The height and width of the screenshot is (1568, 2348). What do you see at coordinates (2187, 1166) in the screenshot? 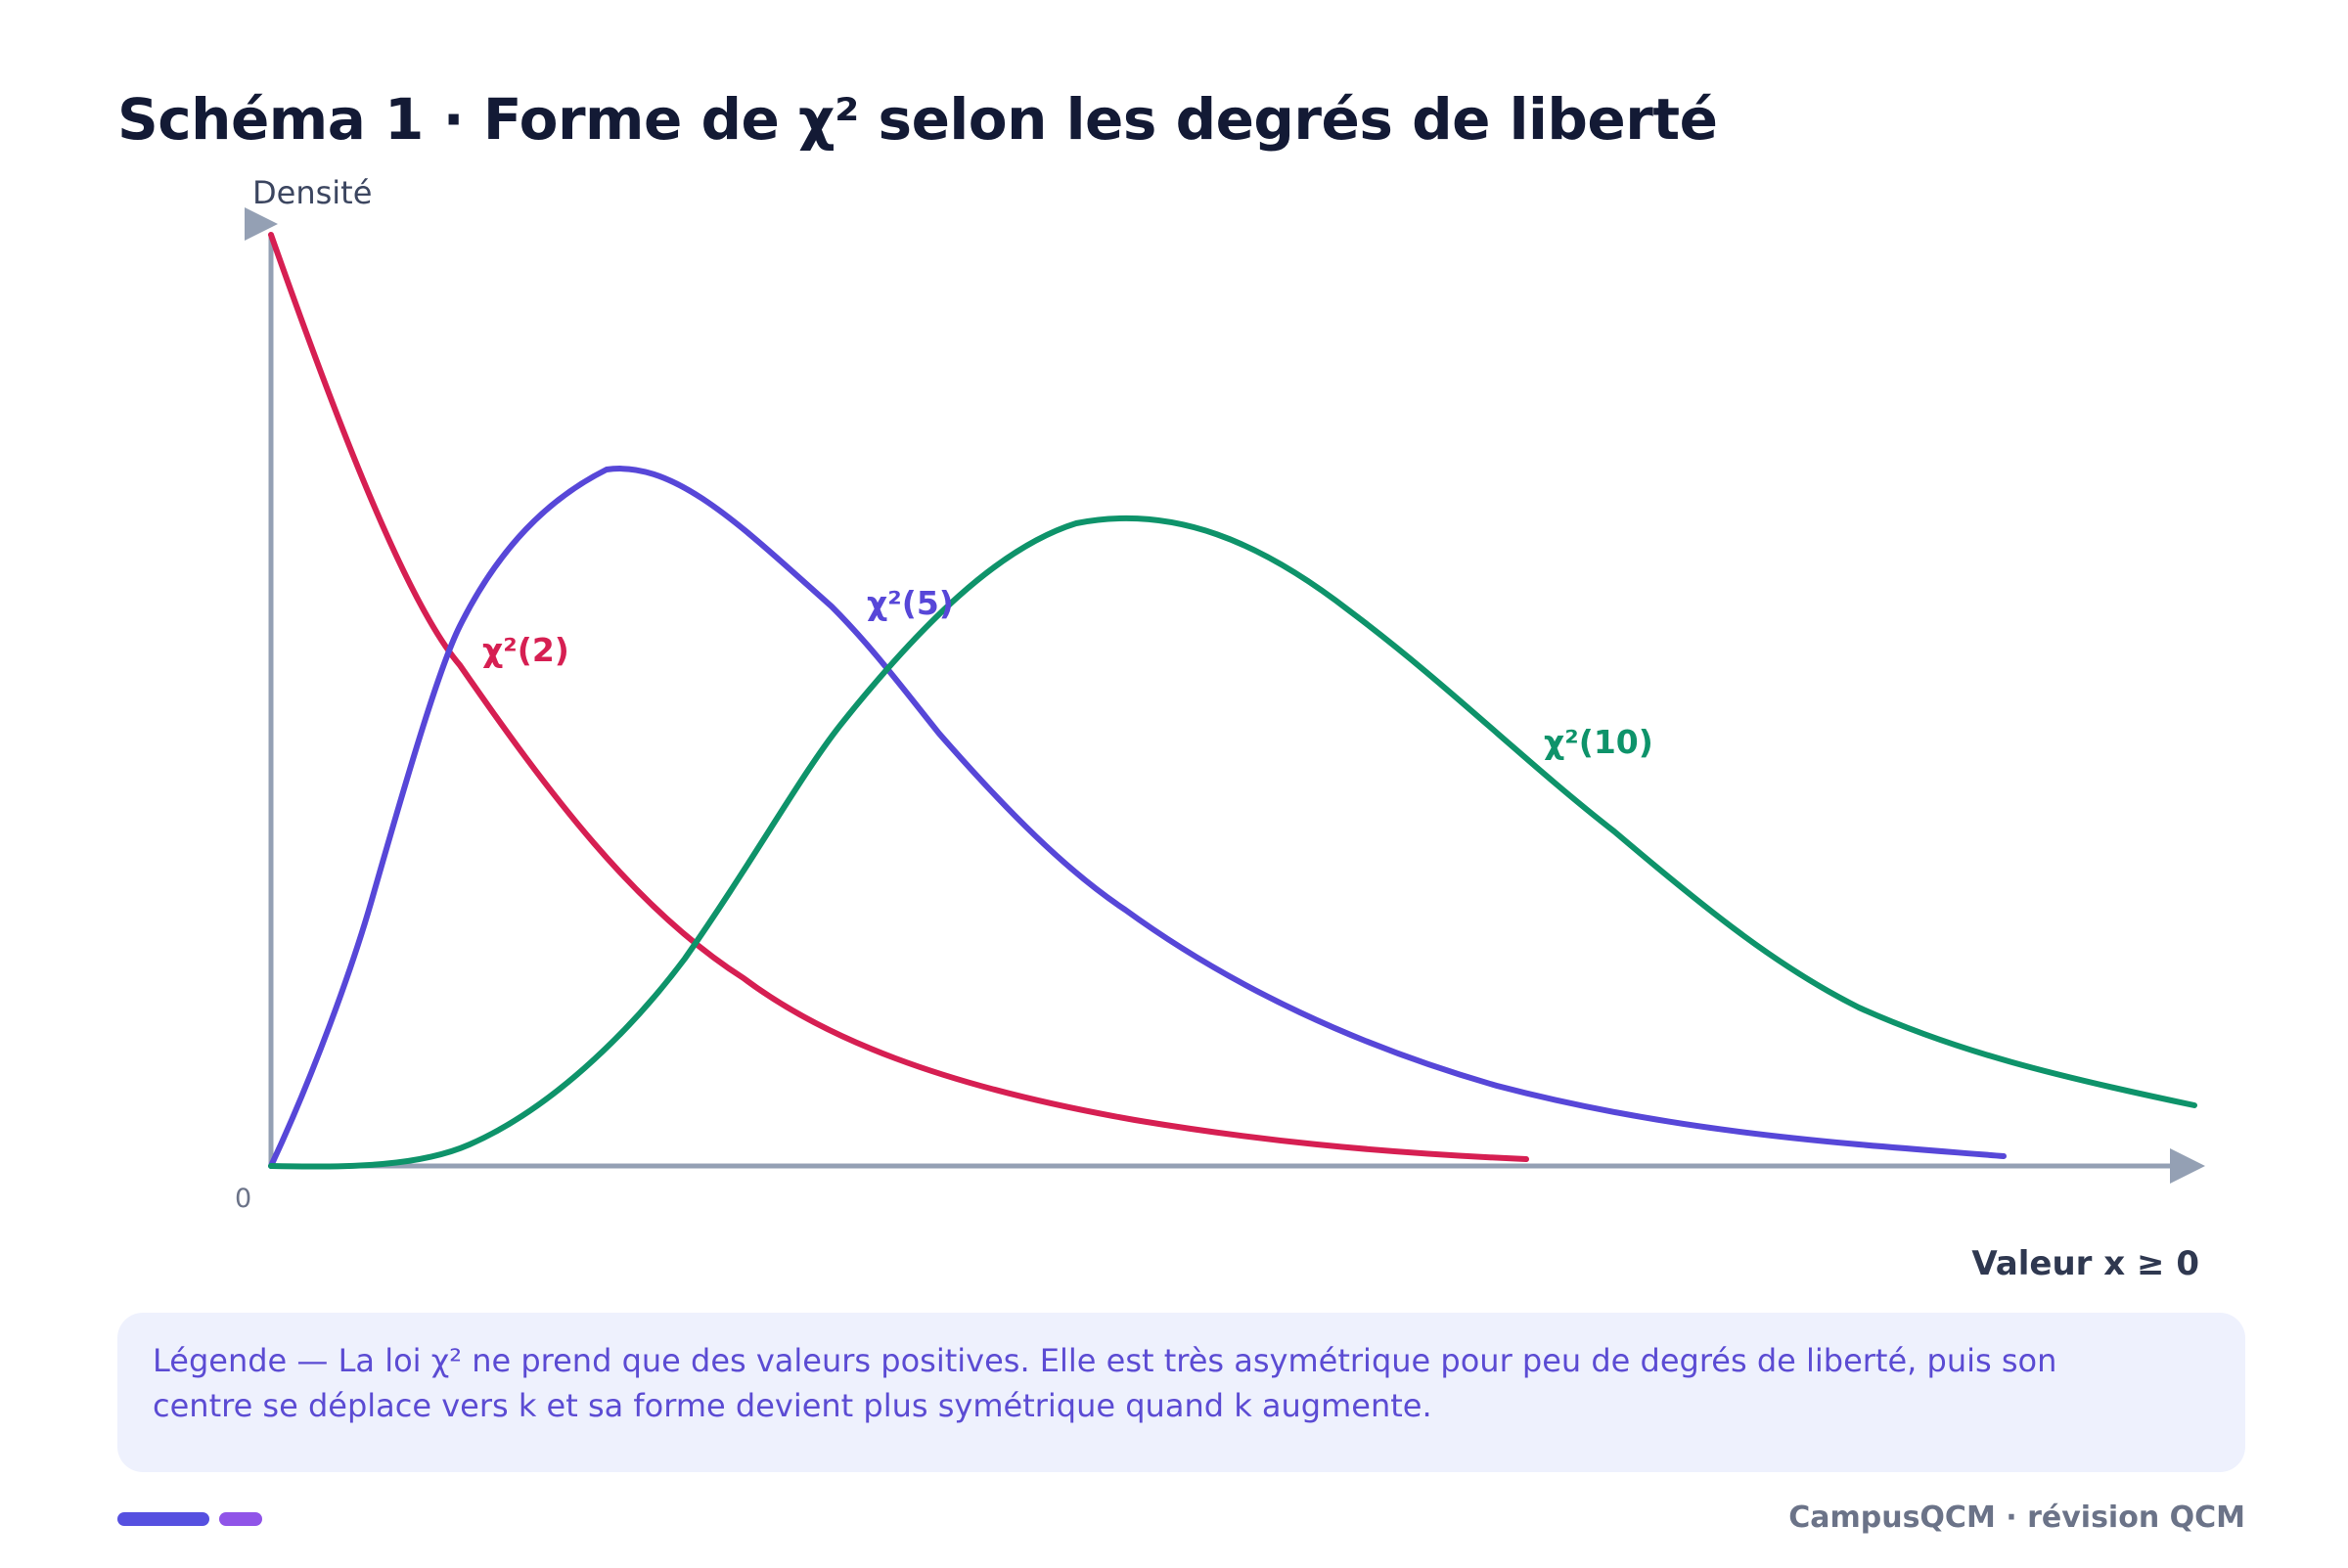
I see `x-axis-arrow-icon` at bounding box center [2187, 1166].